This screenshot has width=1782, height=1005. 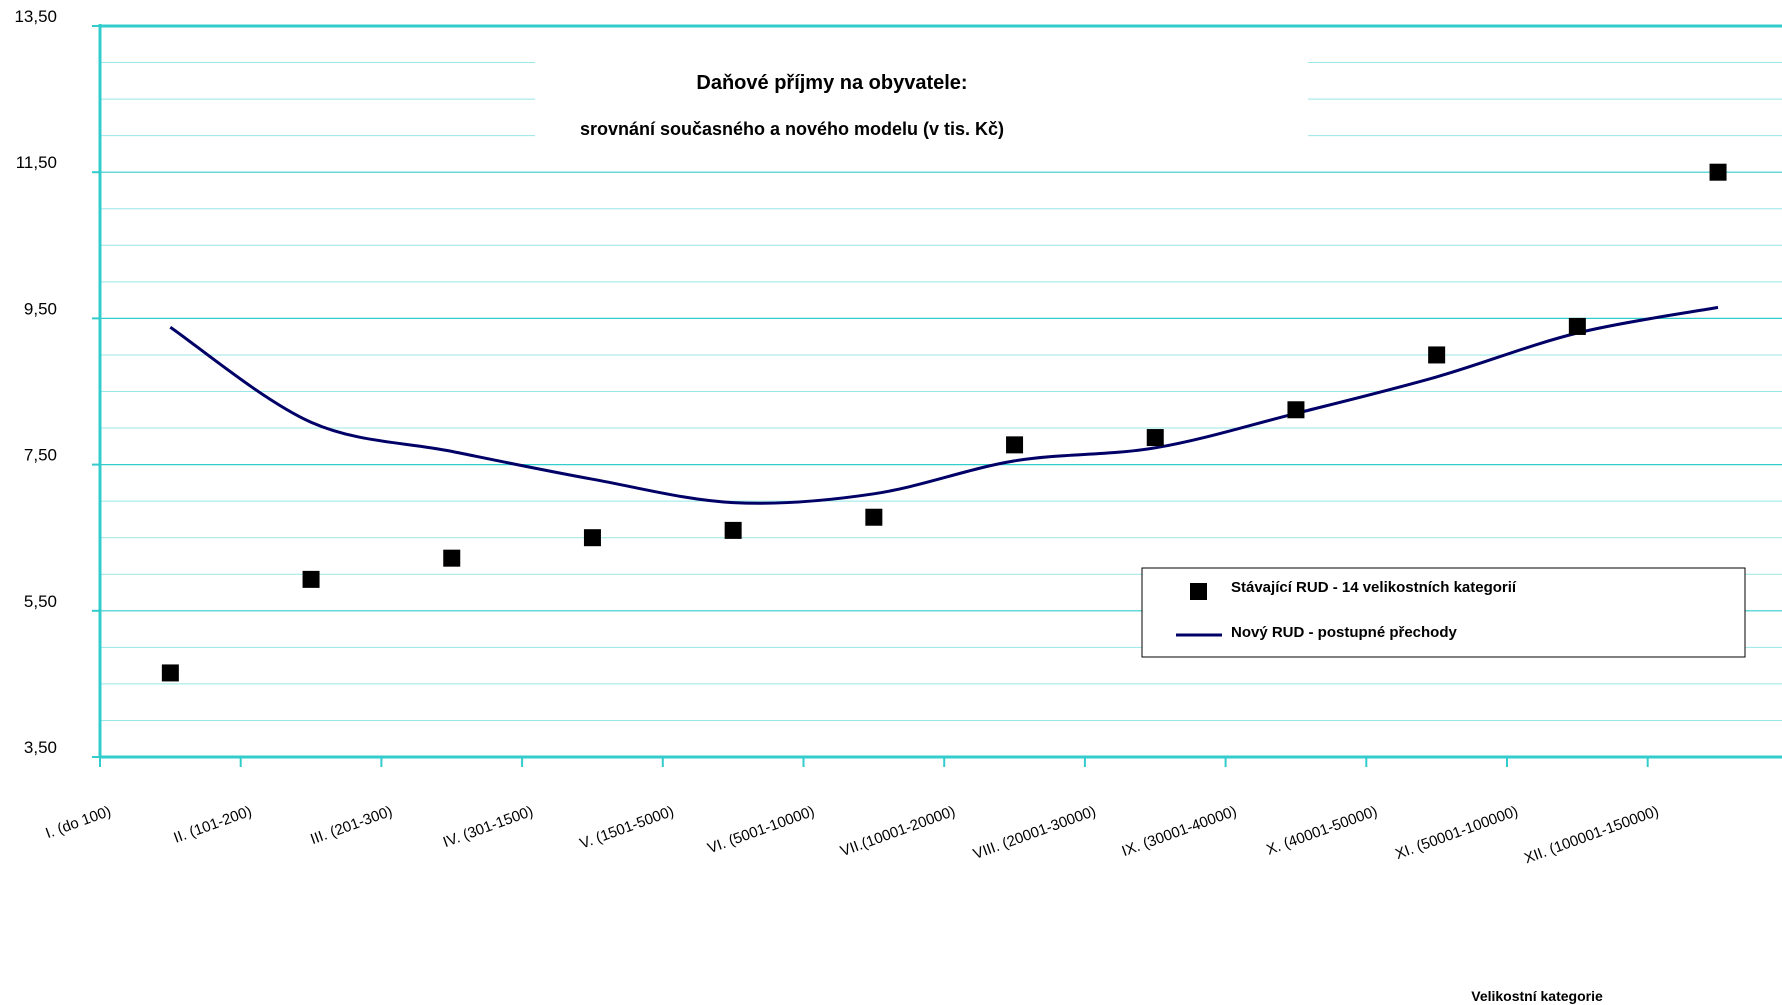 I want to click on x-tick-label: III. (201-300), so click(x=351, y=825).